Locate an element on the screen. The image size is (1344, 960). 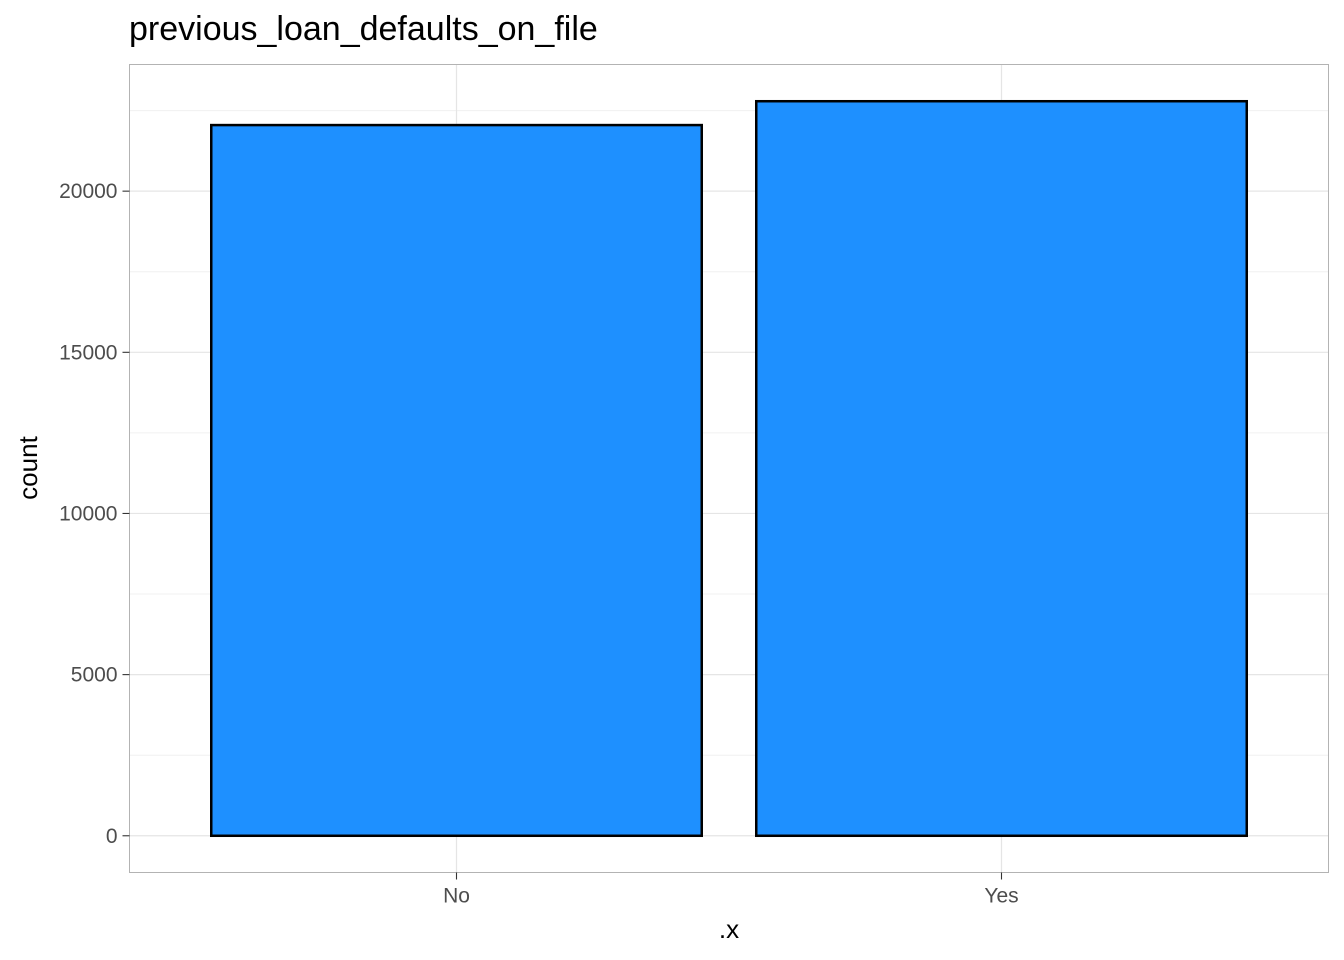
y-tick-label: 15000 is located at coordinates (88, 352).